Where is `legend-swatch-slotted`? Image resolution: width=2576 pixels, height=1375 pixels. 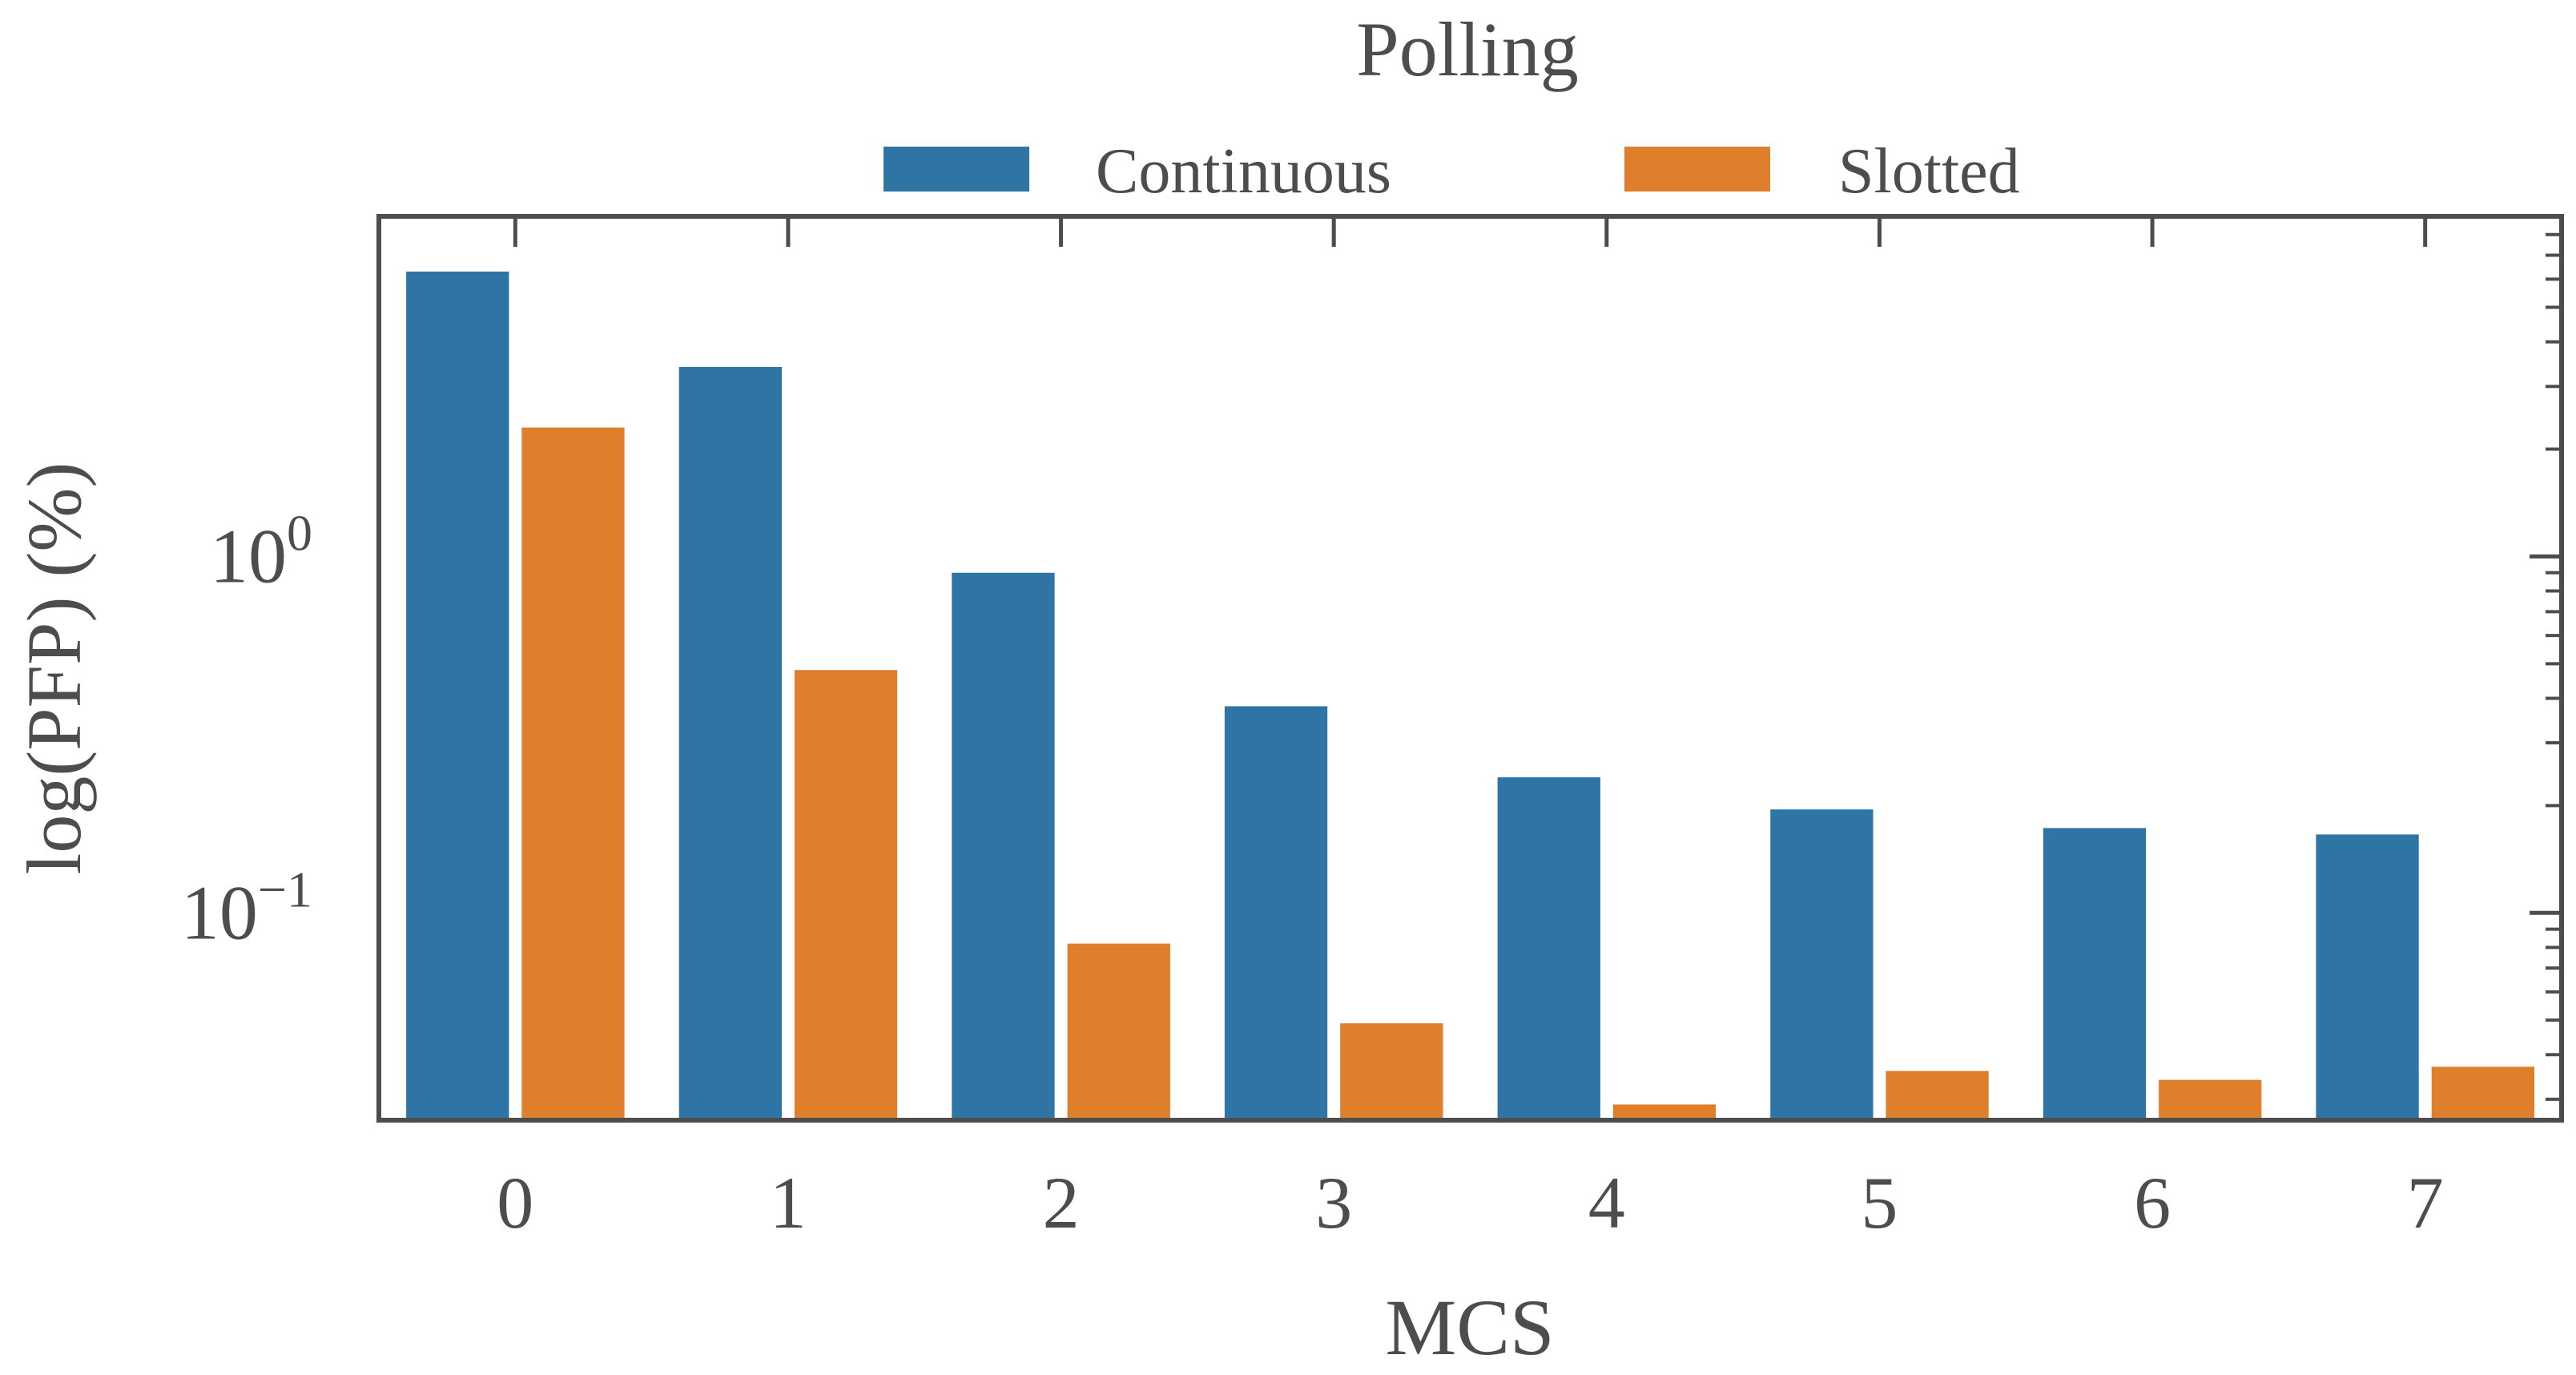 legend-swatch-slotted is located at coordinates (1697, 169).